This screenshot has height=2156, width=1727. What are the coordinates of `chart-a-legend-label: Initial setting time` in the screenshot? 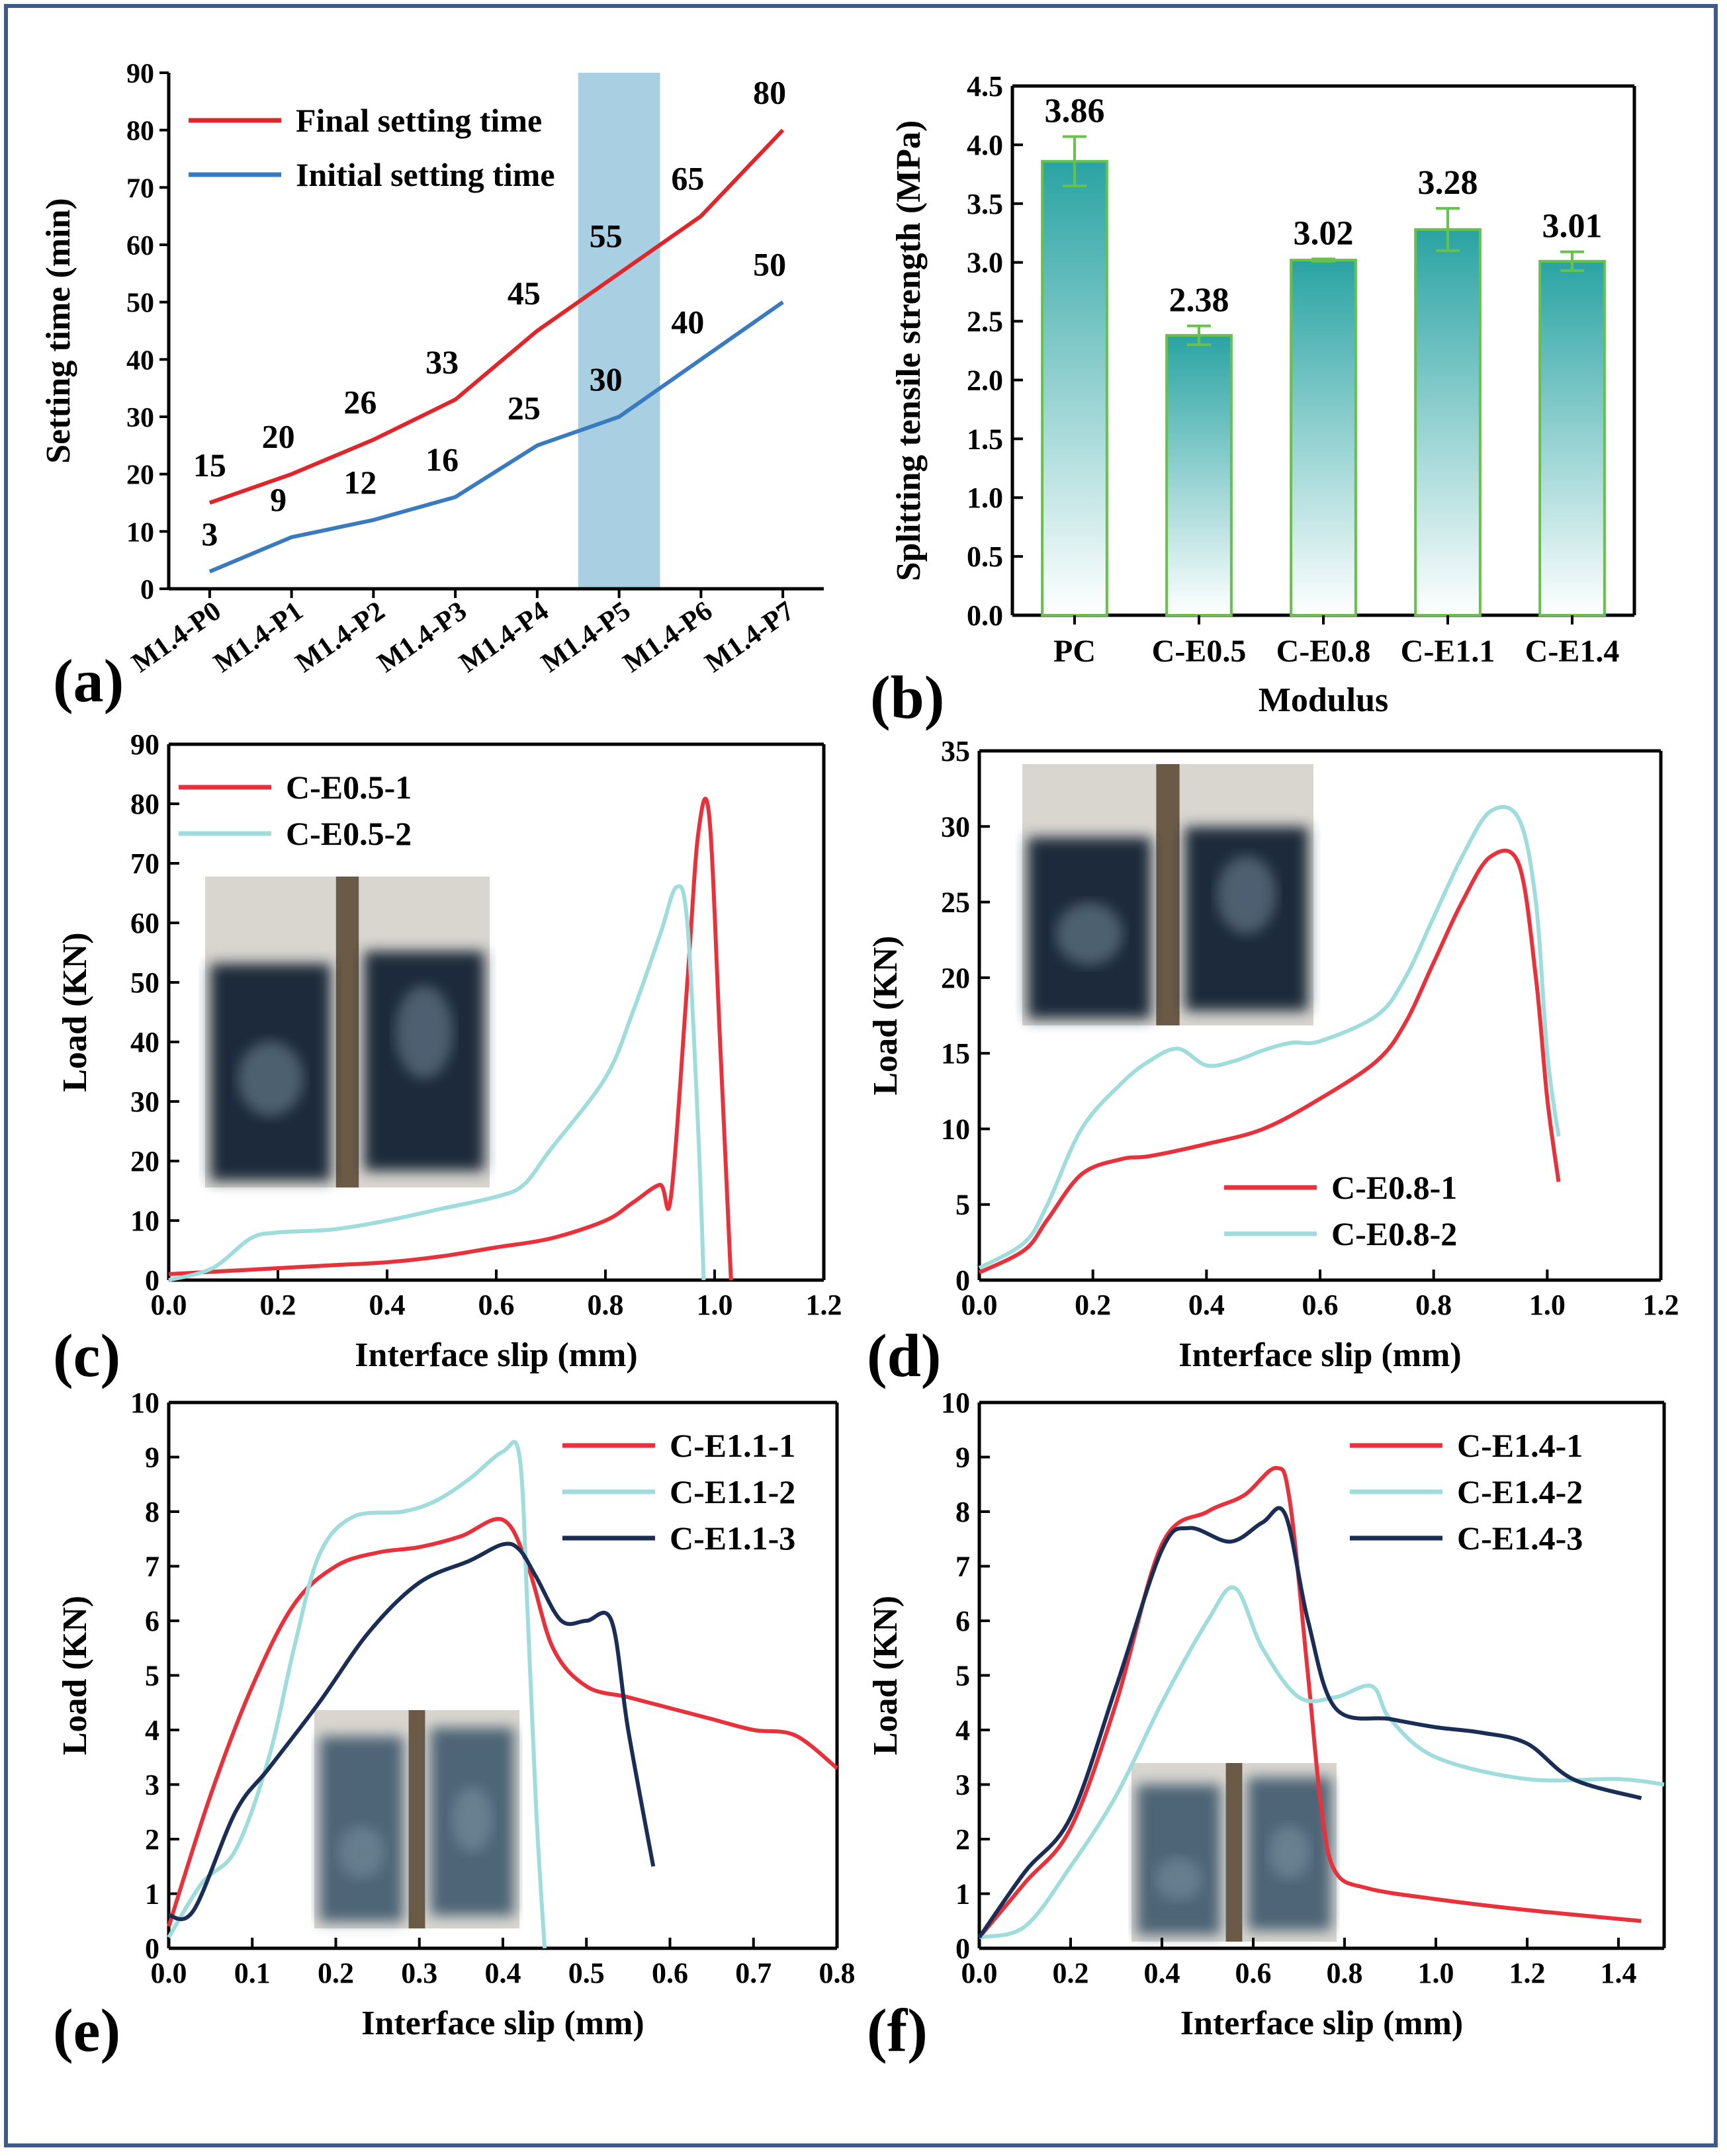 It's located at (425, 174).